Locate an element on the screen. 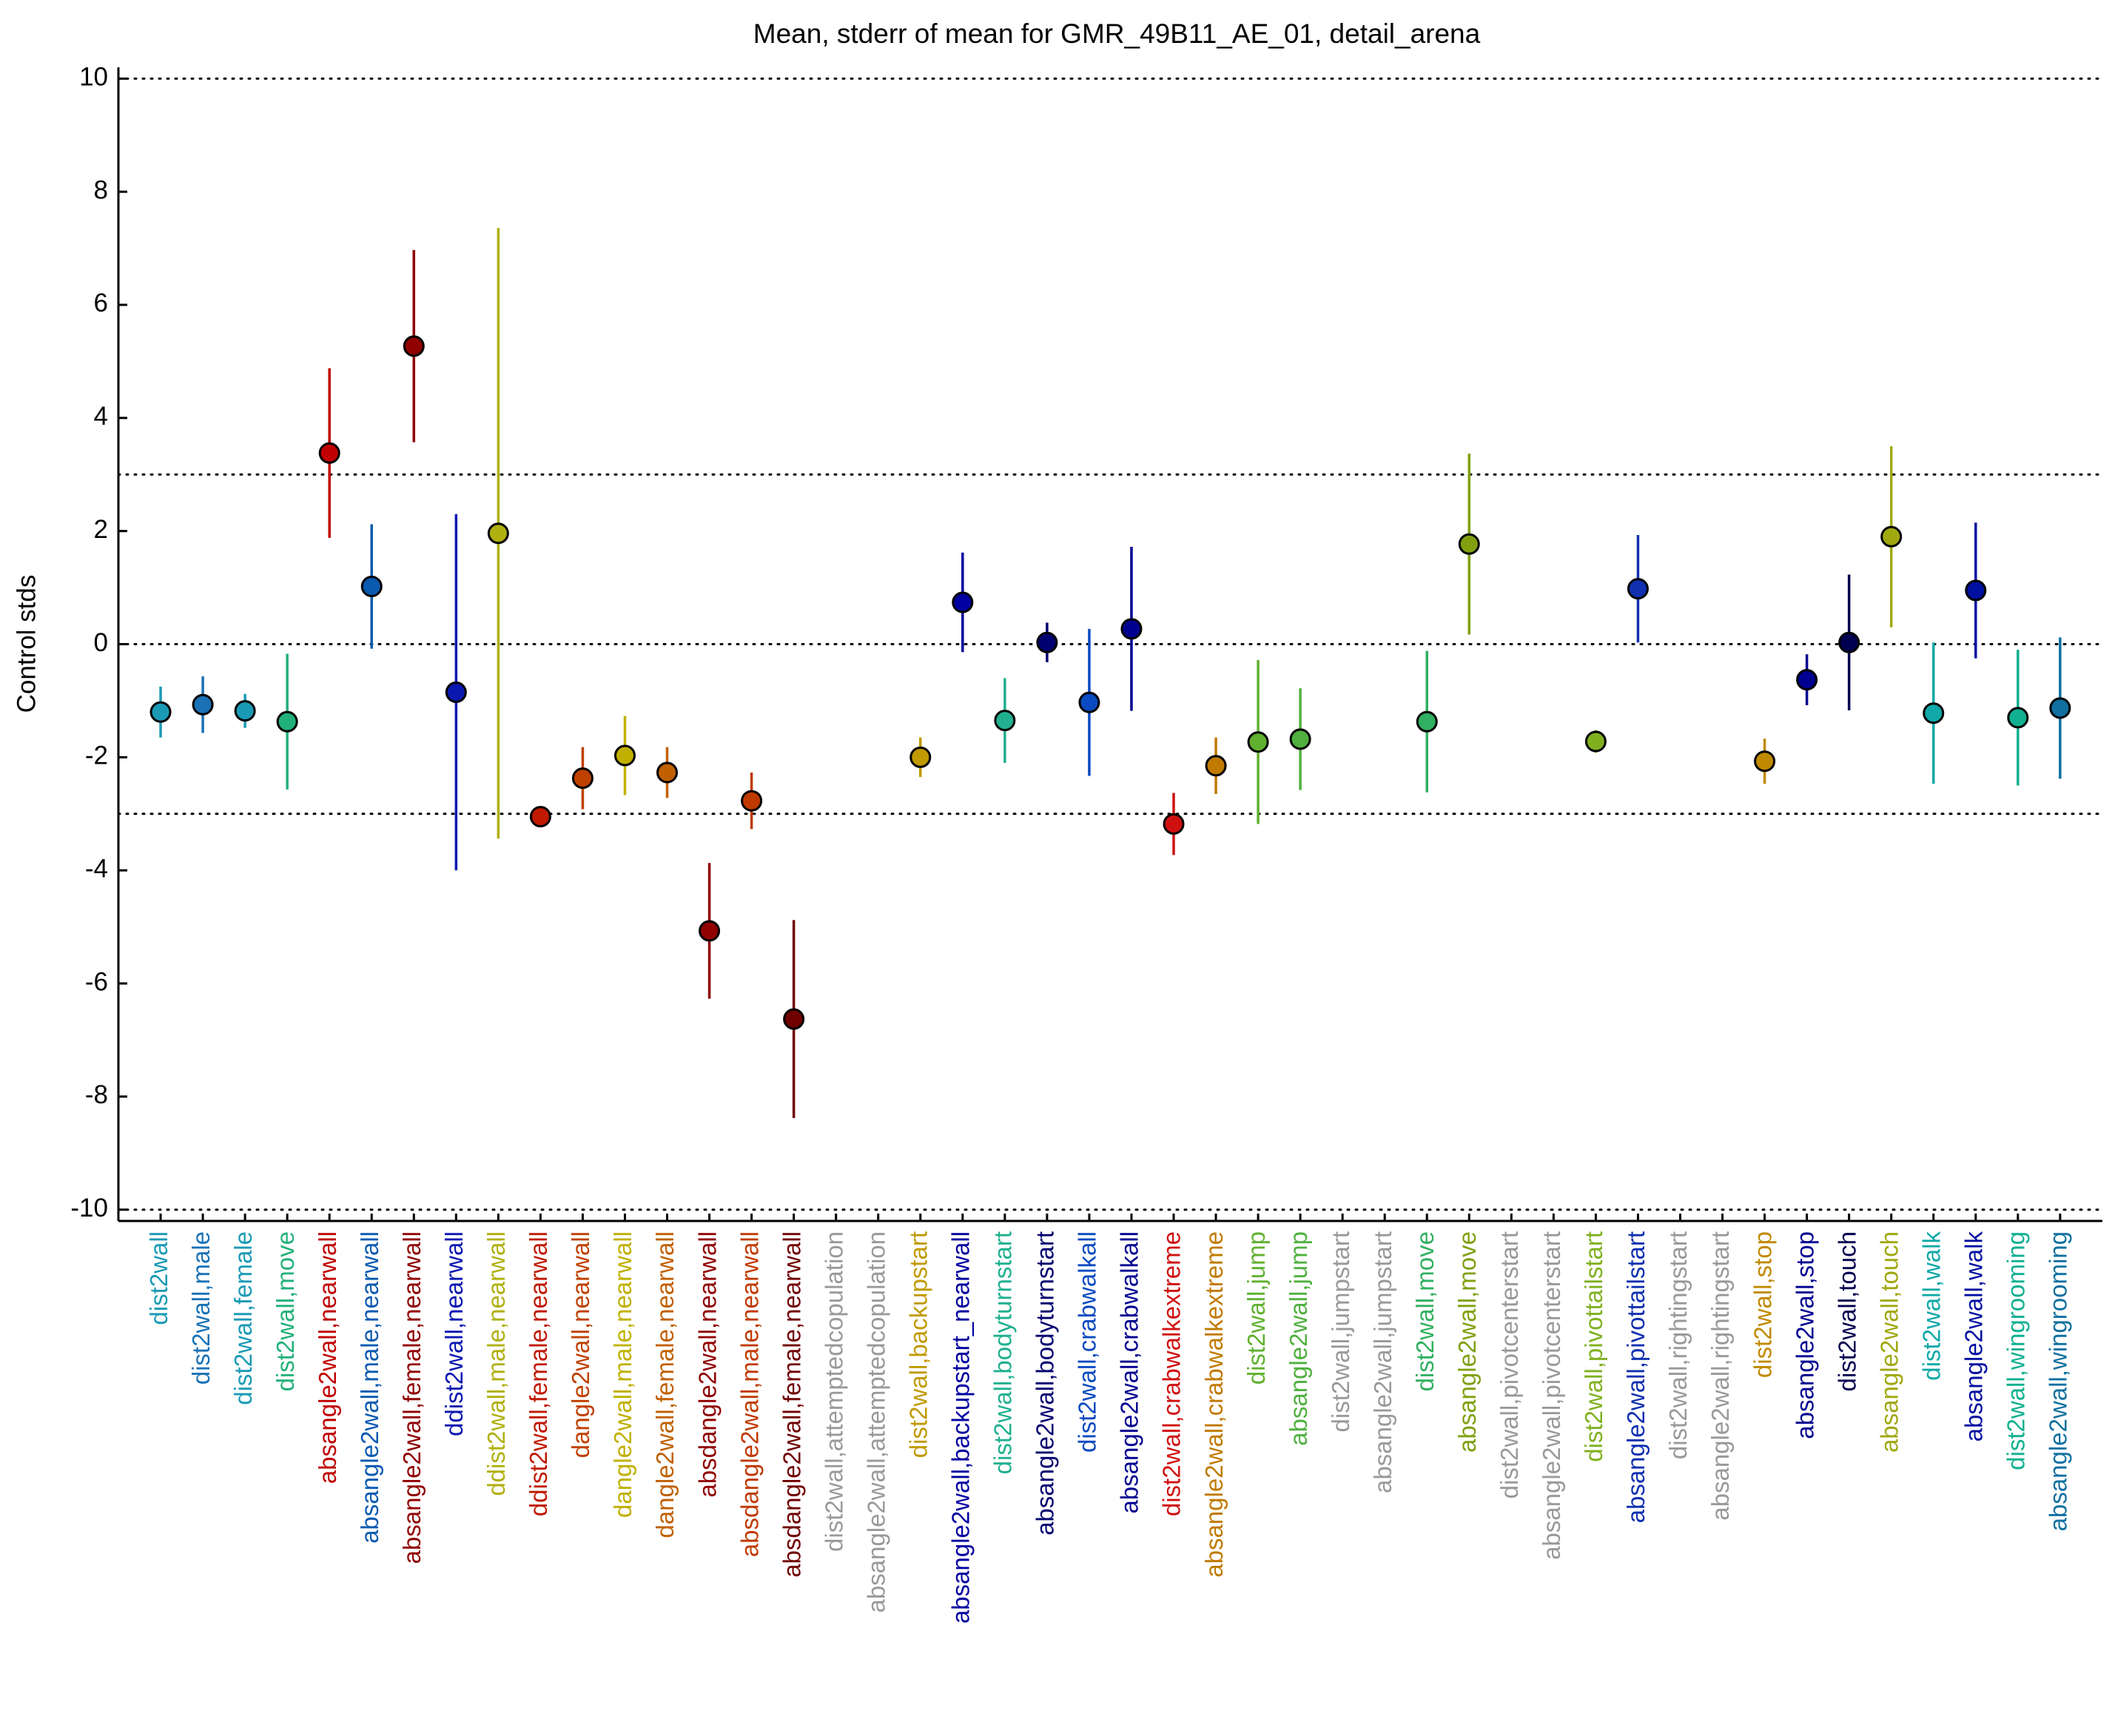 The image size is (2115, 1736). x-tick-label: dist2wall is located at coordinates (158, 1278).